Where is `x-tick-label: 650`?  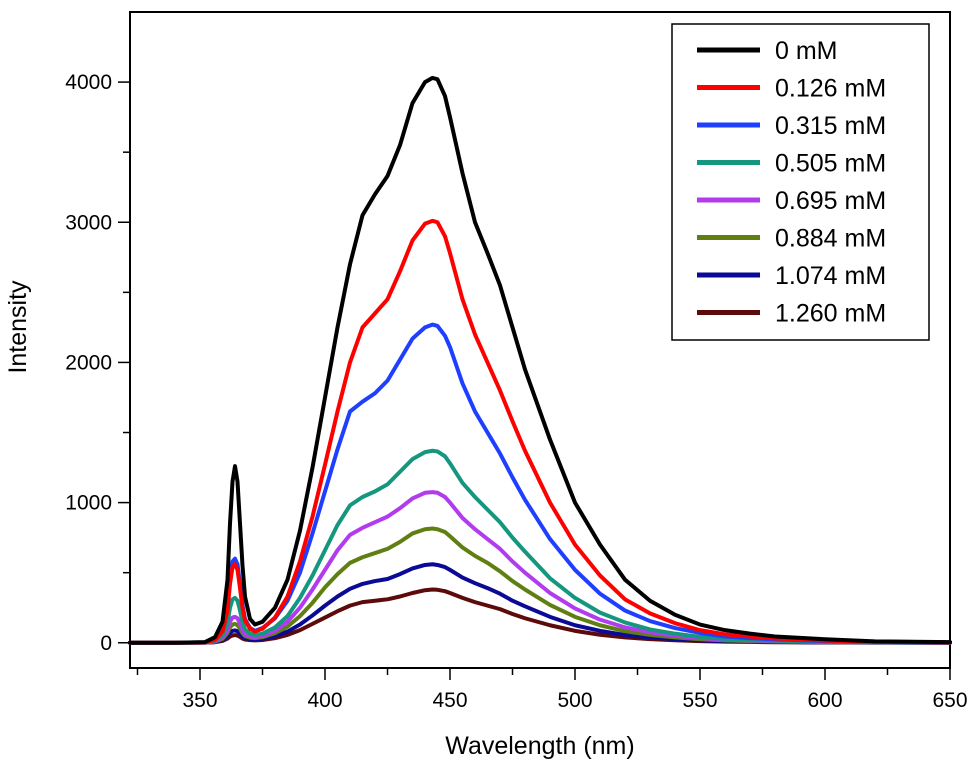 x-tick-label: 650 is located at coordinates (949, 700).